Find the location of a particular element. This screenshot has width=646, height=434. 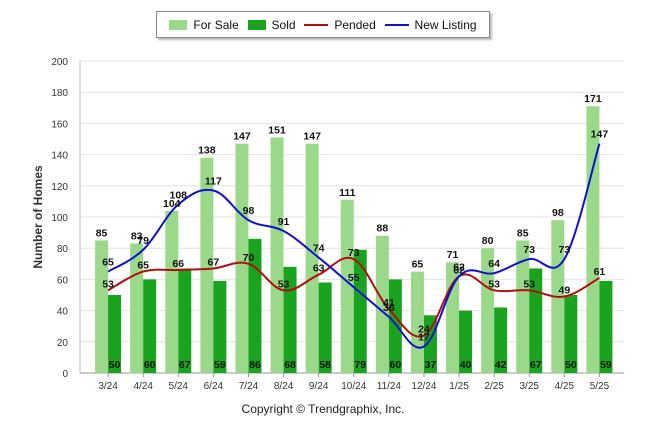

label-sold-9/24: 58 is located at coordinates (325, 365).